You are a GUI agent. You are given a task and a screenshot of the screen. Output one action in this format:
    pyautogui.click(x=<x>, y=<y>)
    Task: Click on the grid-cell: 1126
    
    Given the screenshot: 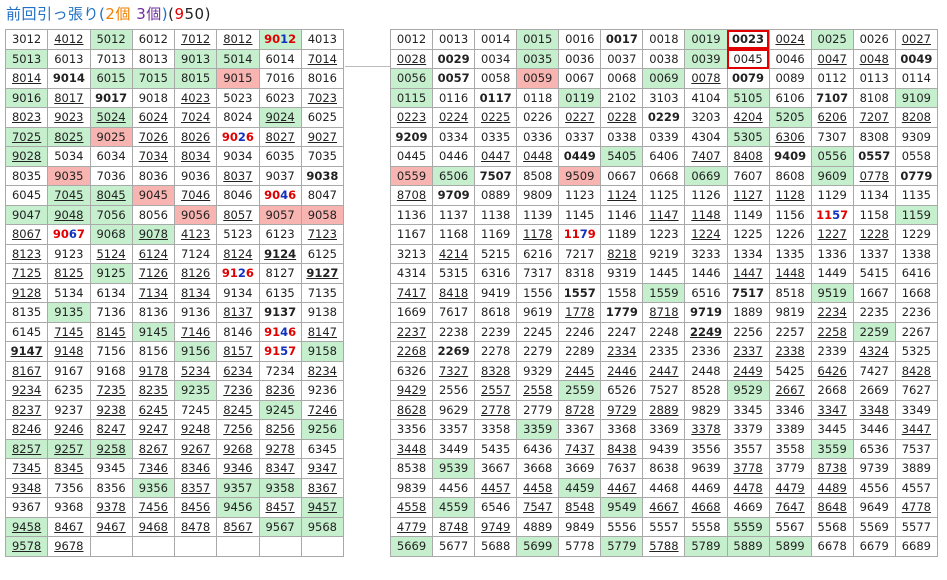 What is the action you would take?
    pyautogui.click(x=706, y=195)
    